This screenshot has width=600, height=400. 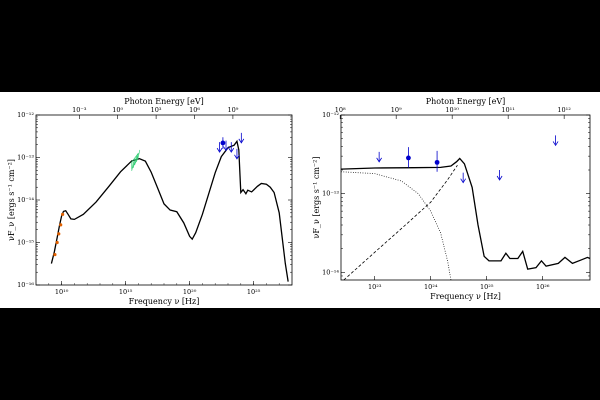 What do you see at coordinates (254, 292) in the screenshot?
I see `c0-x-tick-label: 10²⁵` at bounding box center [254, 292].